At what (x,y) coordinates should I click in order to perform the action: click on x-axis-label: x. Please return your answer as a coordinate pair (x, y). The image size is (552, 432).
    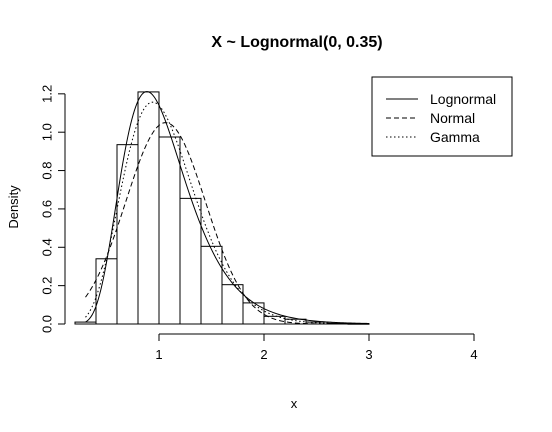
    Looking at the image, I should click on (294, 403).